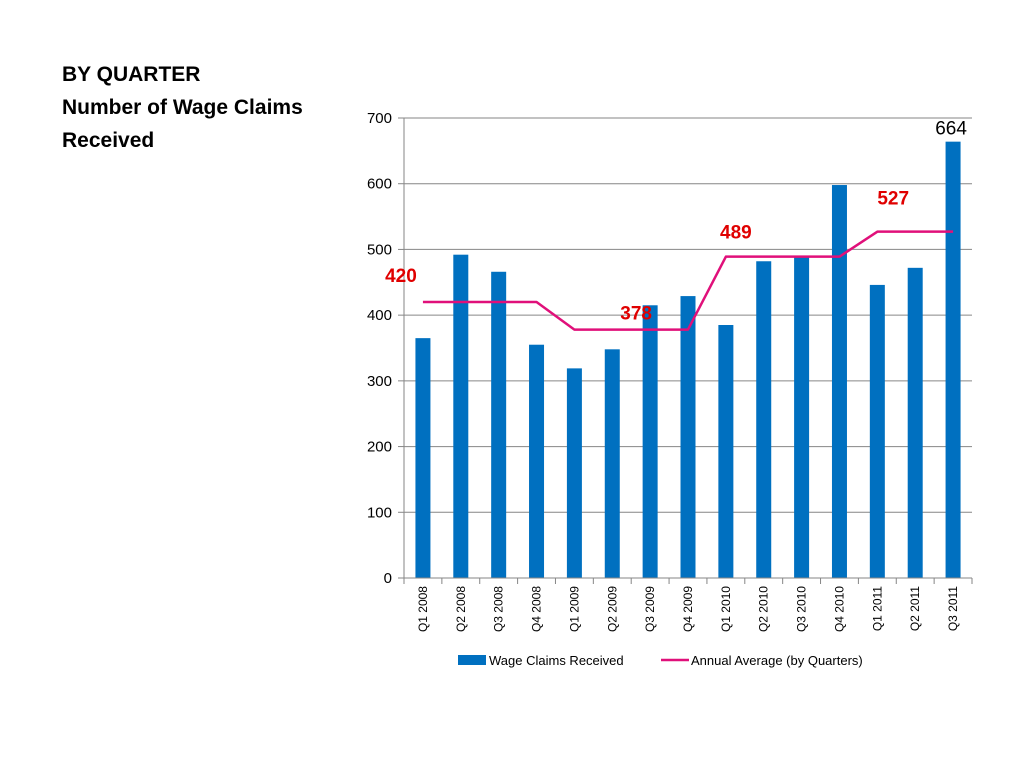 This screenshot has width=1024, height=768. Describe the element at coordinates (499, 609) in the screenshot. I see `x-tick-label: Q3 2008` at that location.